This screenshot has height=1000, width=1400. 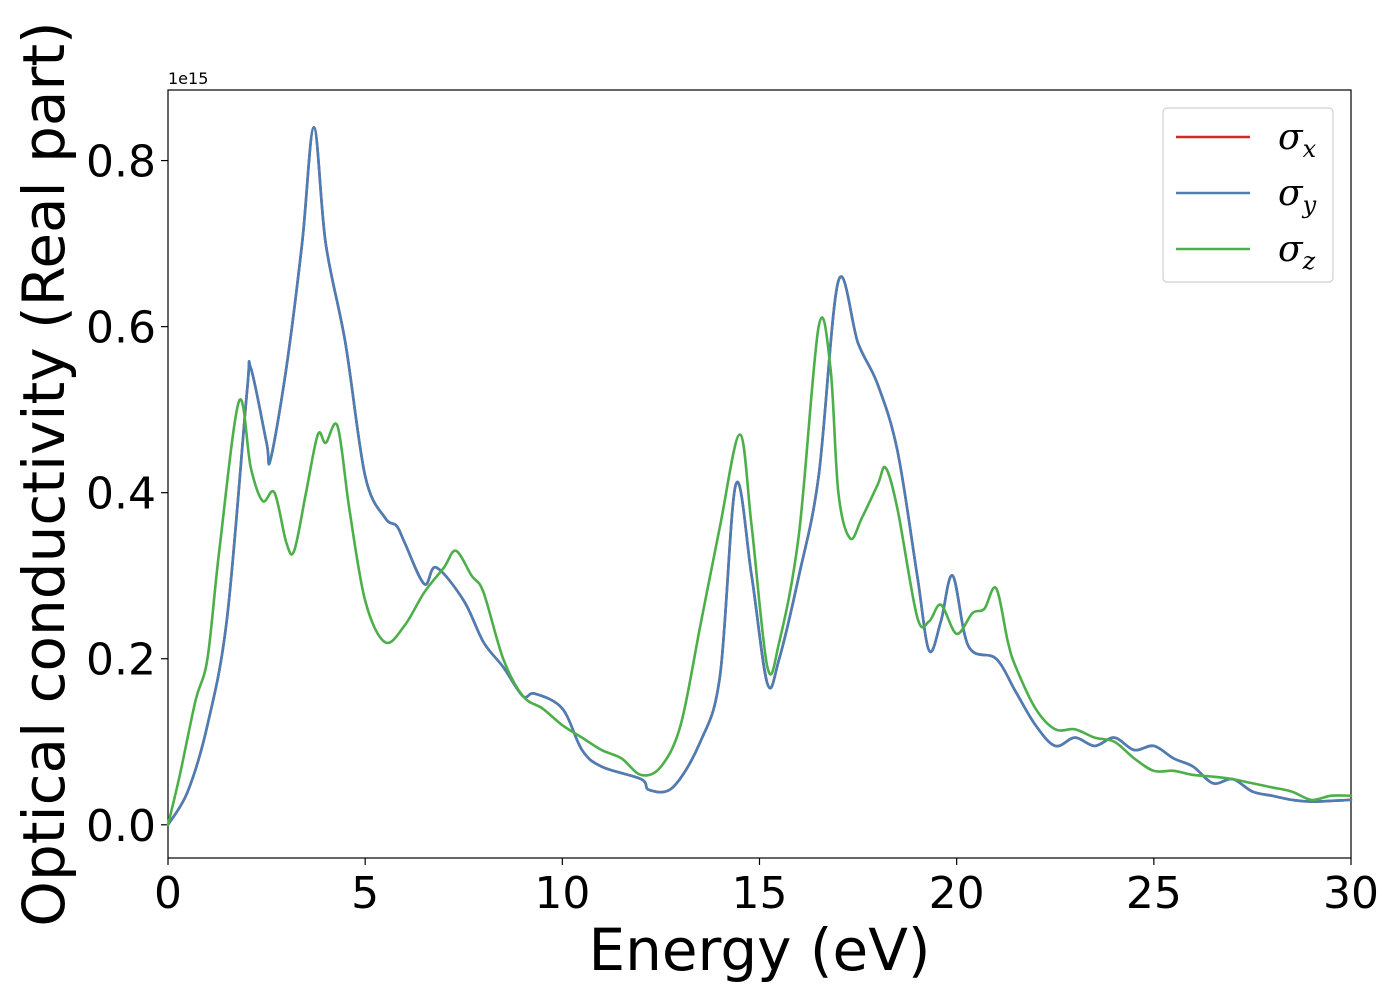 I want to click on legend-label-subscript: z, so click(x=1309, y=261).